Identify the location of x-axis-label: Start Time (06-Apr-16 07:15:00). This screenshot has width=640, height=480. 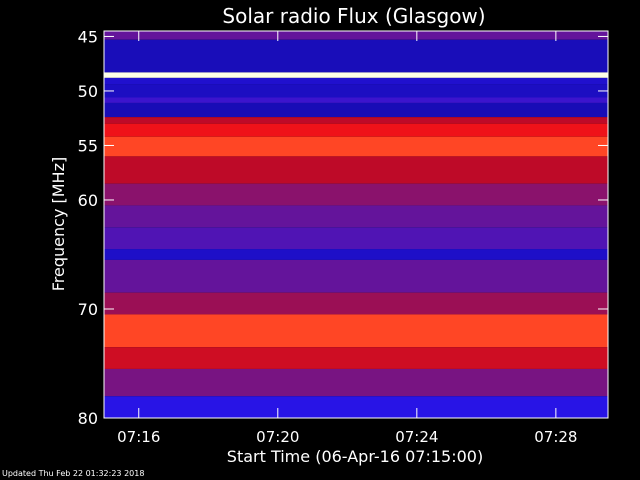
(355, 456).